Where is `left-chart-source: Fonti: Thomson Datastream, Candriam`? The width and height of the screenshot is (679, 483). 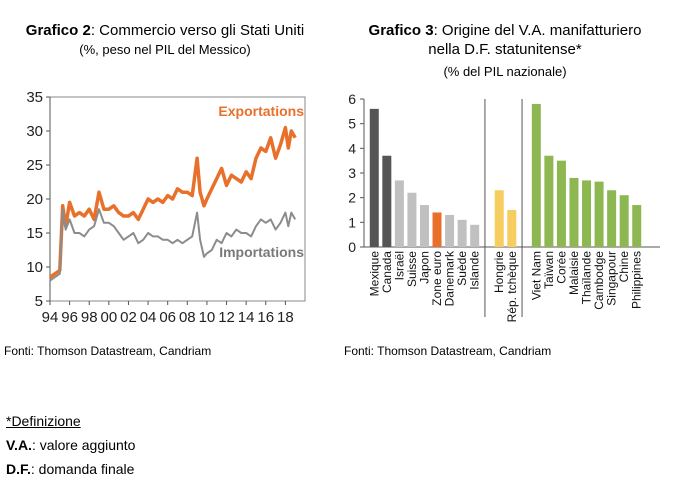
left-chart-source: Fonti: Thomson Datastream, Candriam is located at coordinates (108, 351).